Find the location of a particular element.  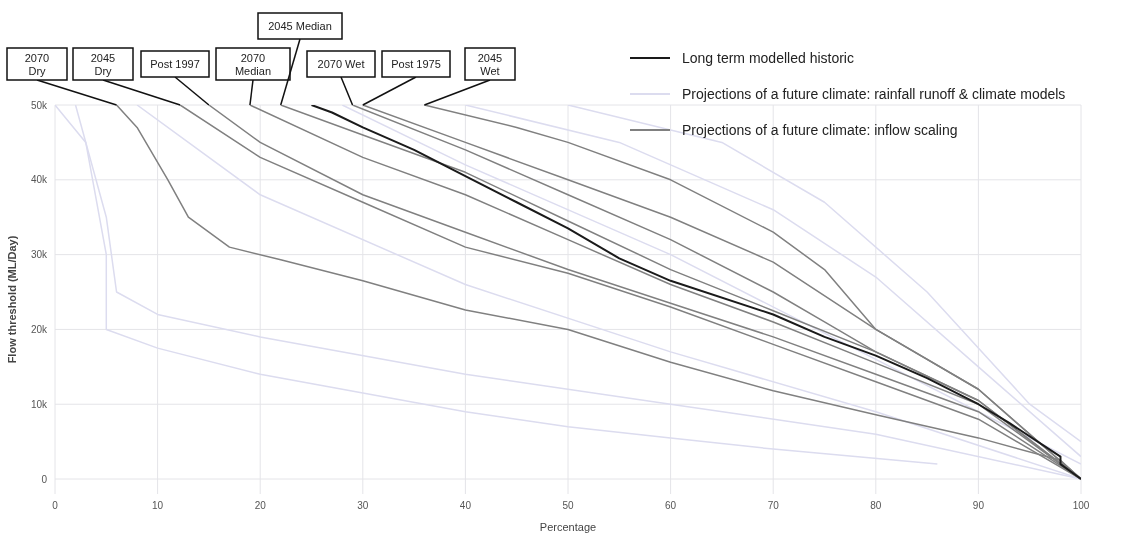

annotation: 2070 Median is located at coordinates (253, 64).